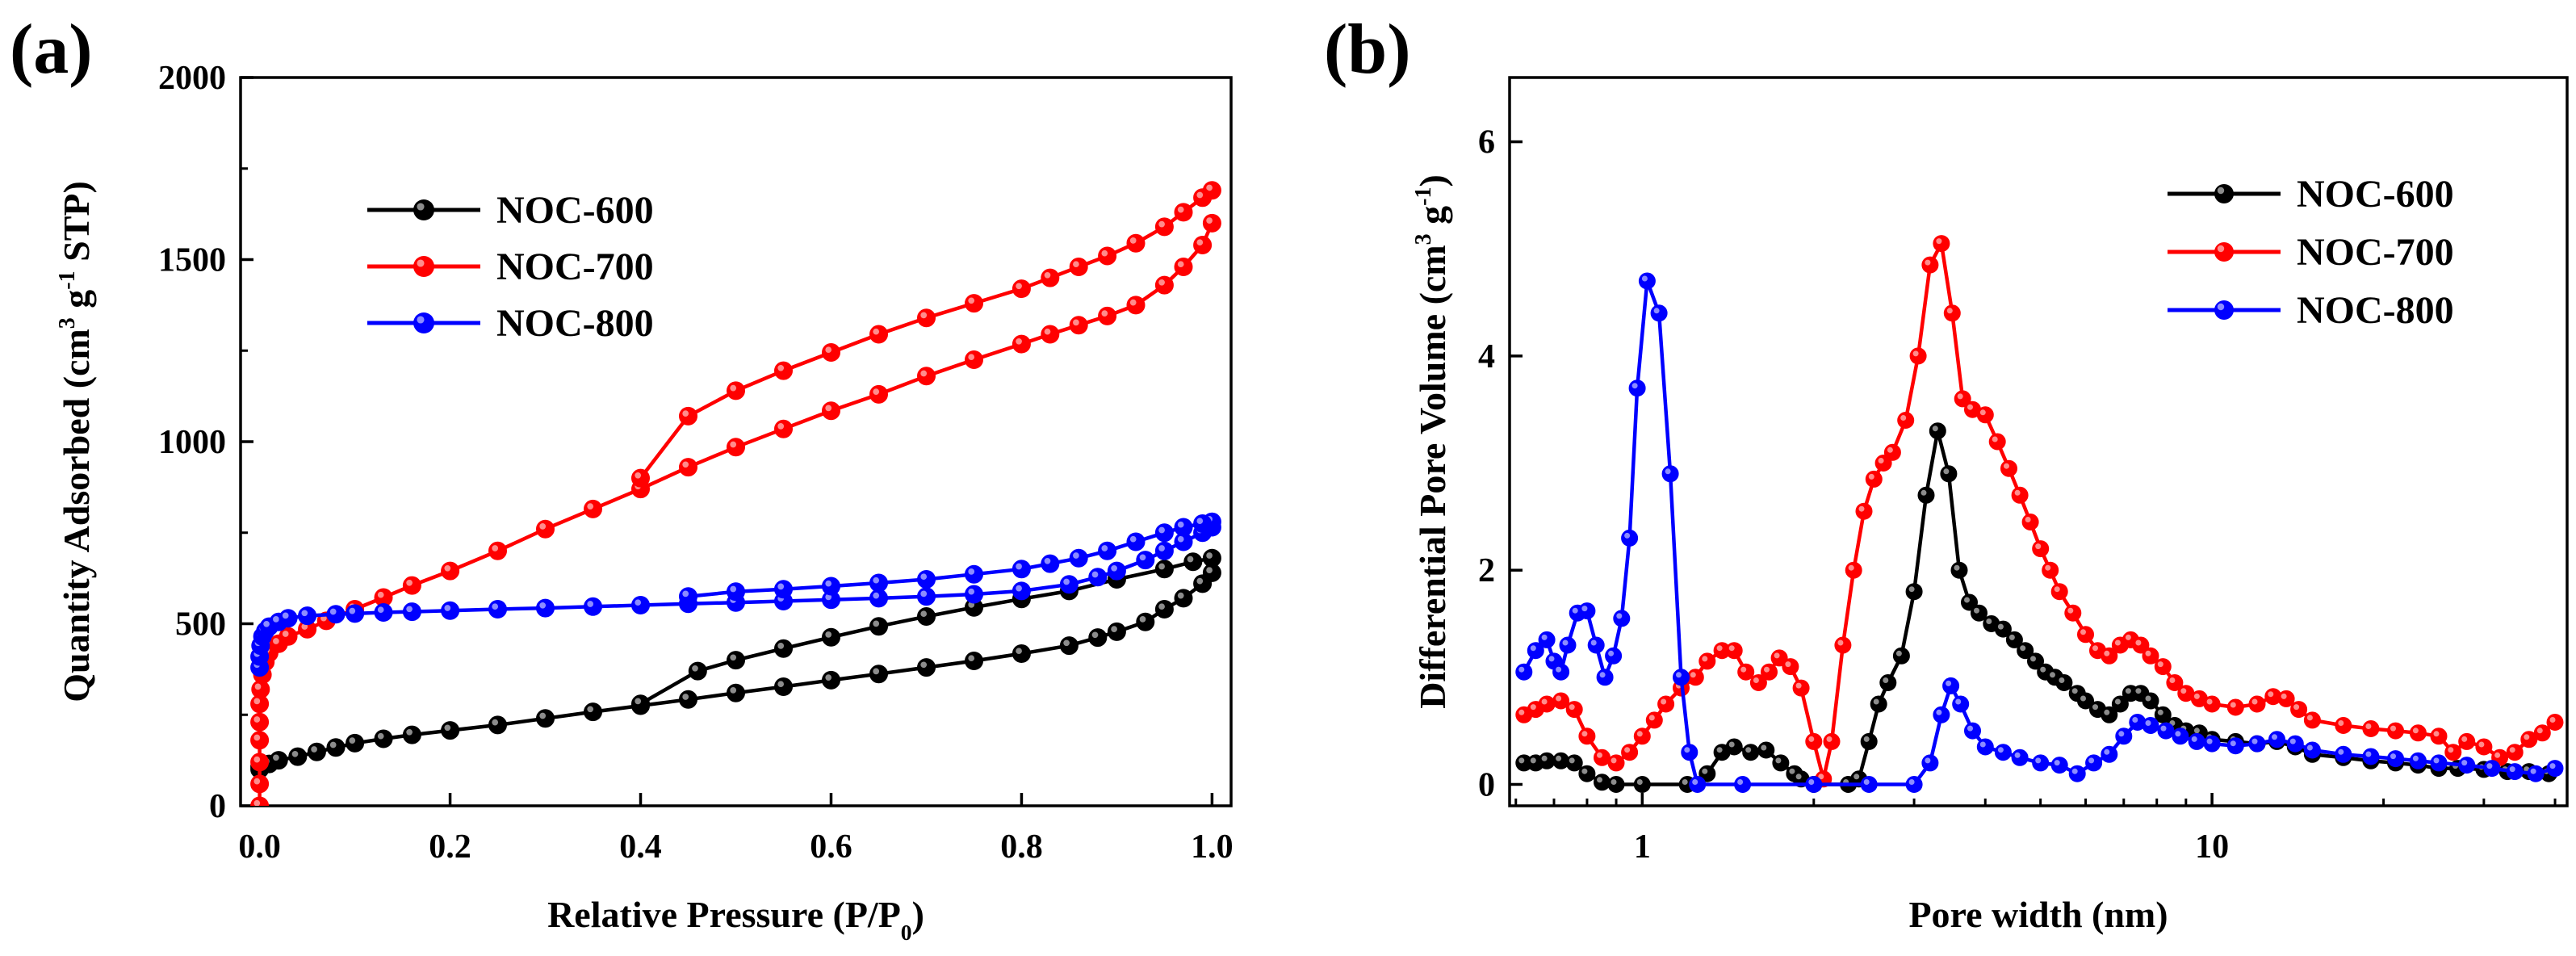 This screenshot has width=2576, height=956. I want to click on legend-marker-highlight, so click(421, 263).